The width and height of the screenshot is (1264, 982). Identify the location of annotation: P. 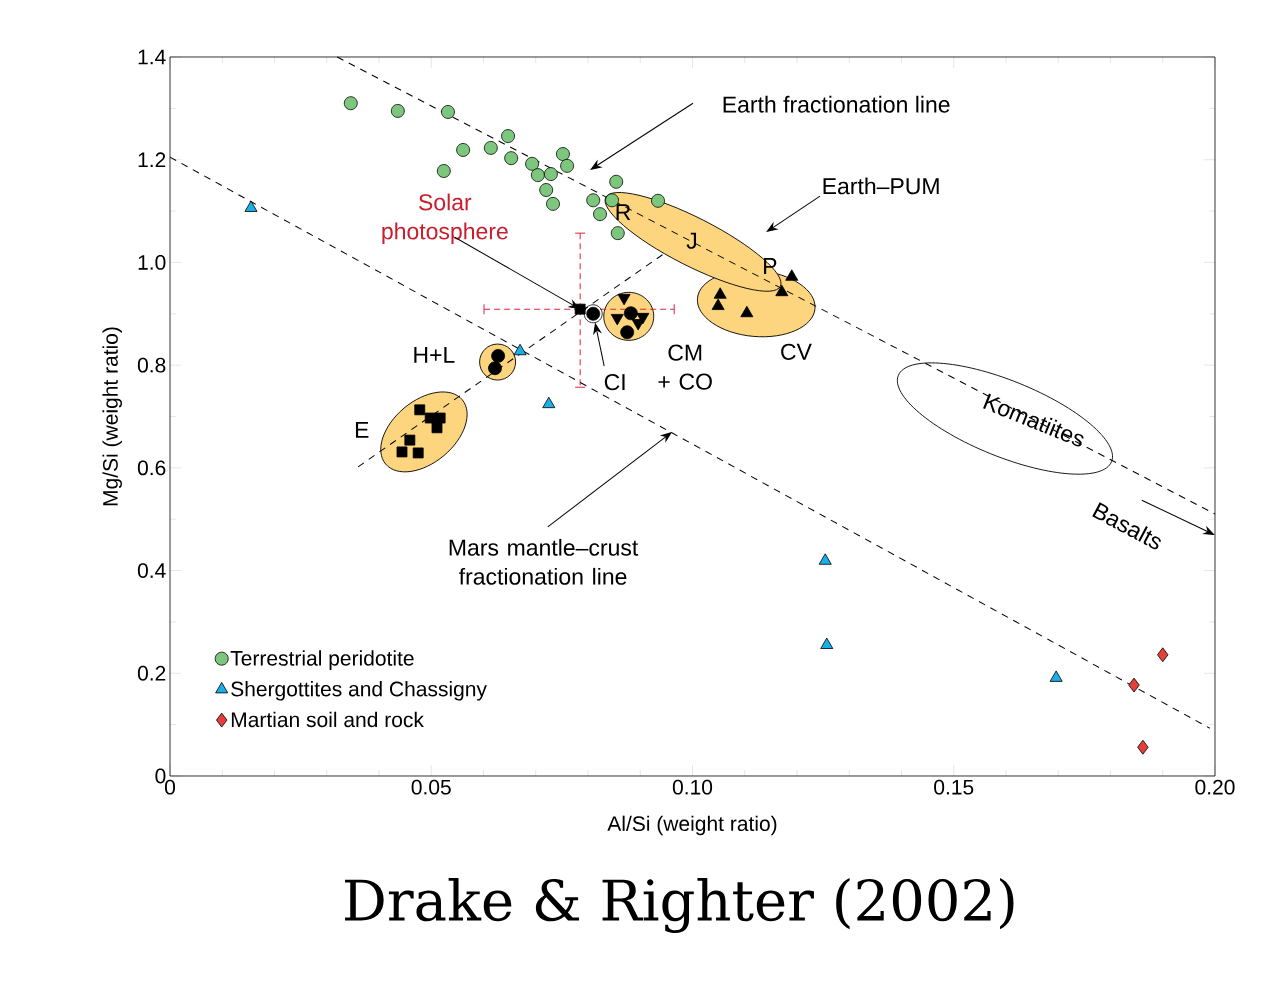
(770, 266).